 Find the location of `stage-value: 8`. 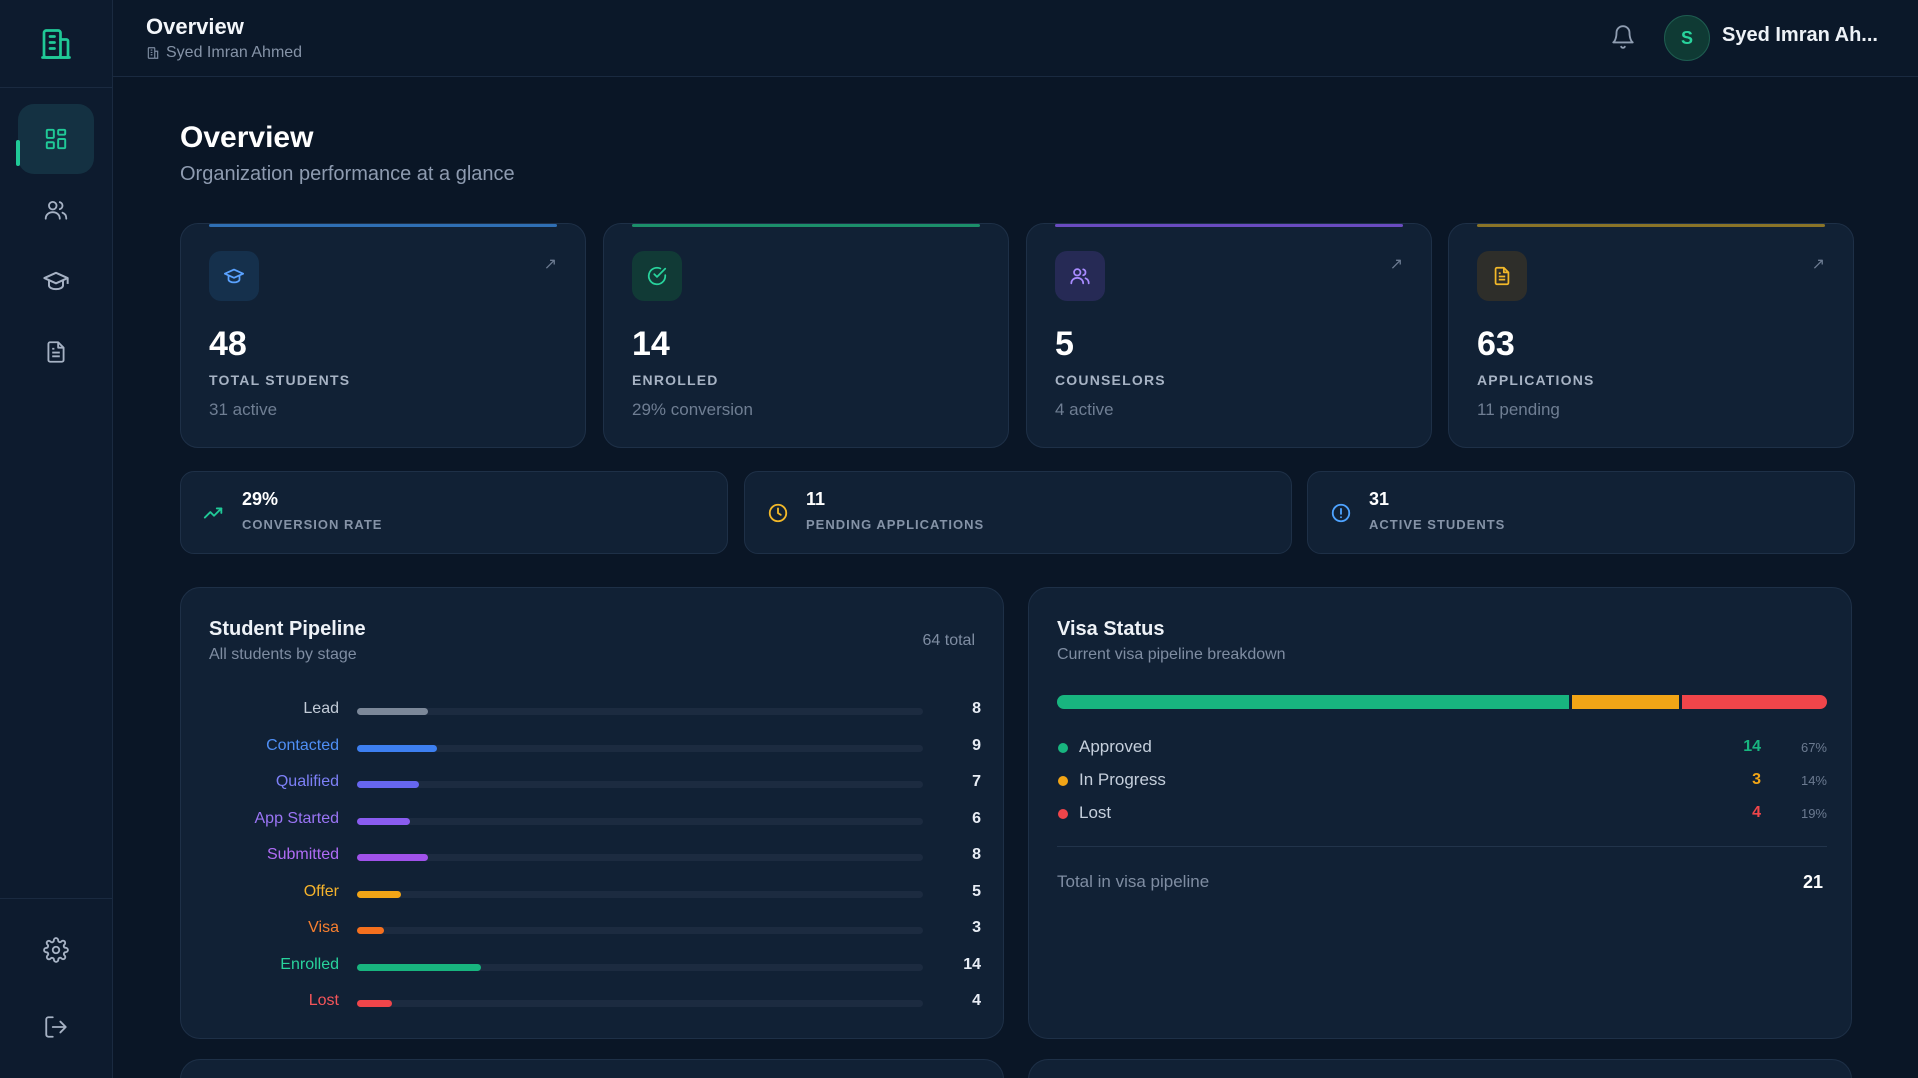

stage-value: 8 is located at coordinates (976, 708).